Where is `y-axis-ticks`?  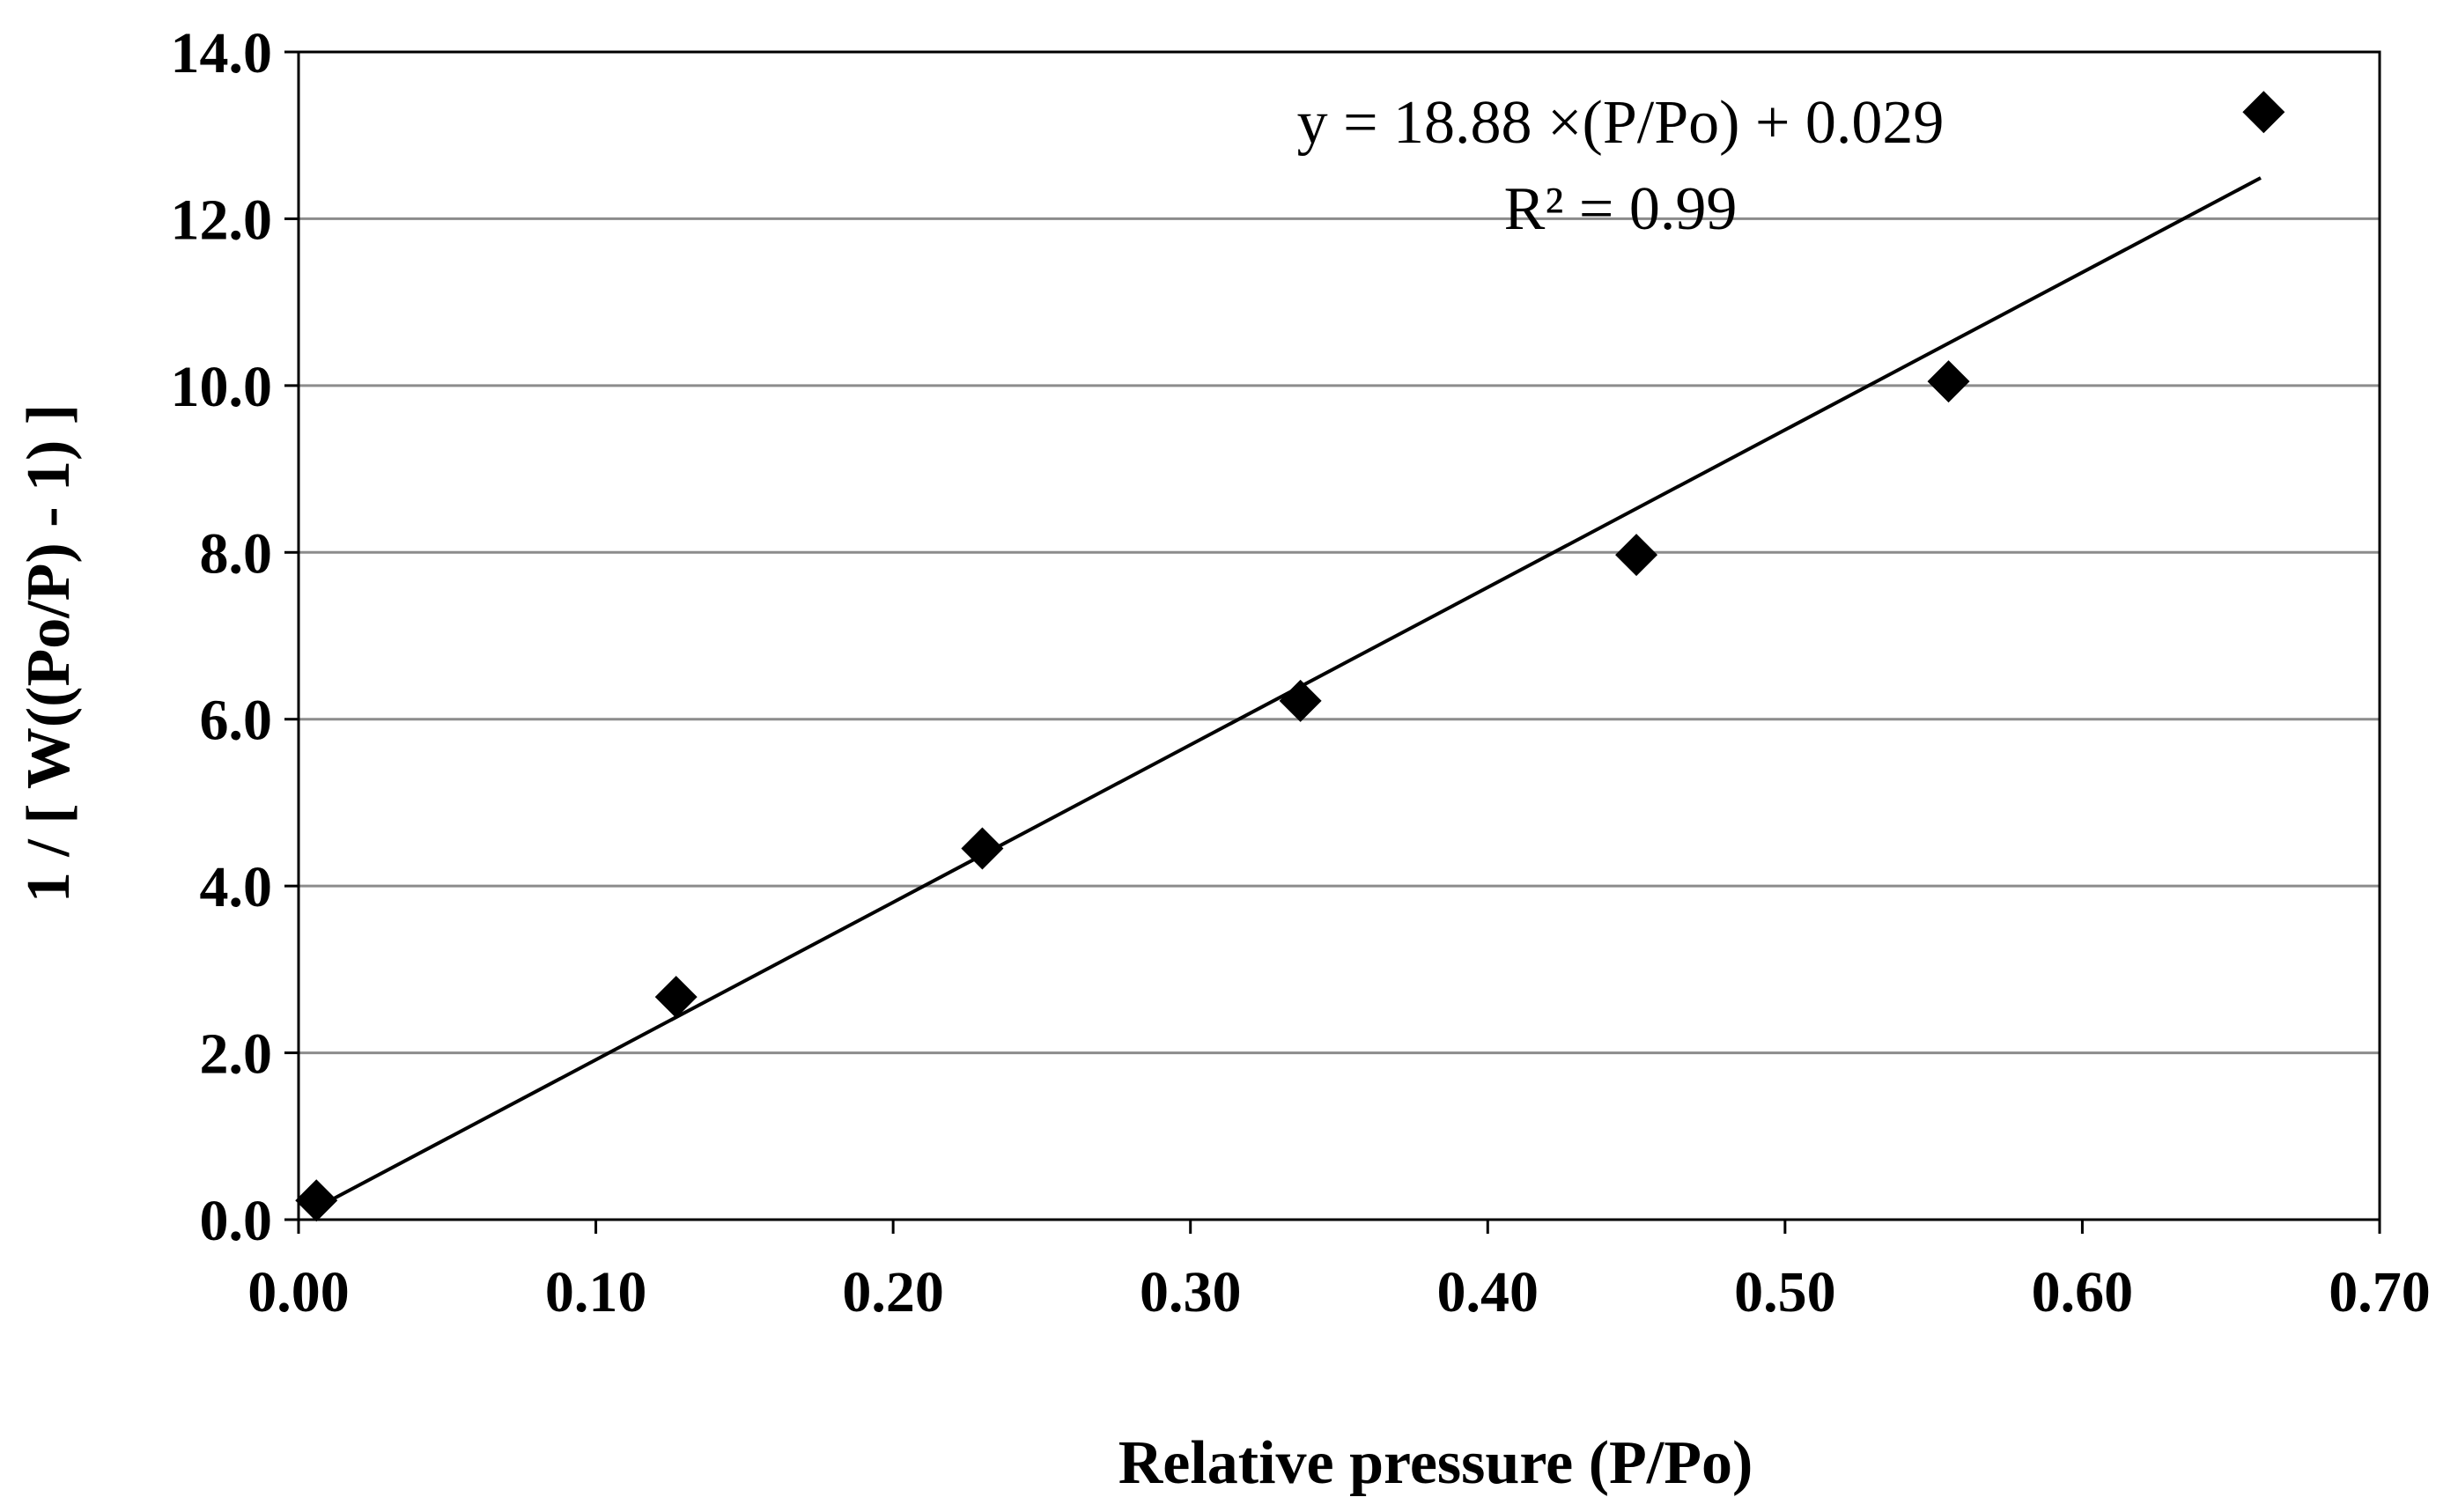
y-axis-ticks is located at coordinates (291, 635).